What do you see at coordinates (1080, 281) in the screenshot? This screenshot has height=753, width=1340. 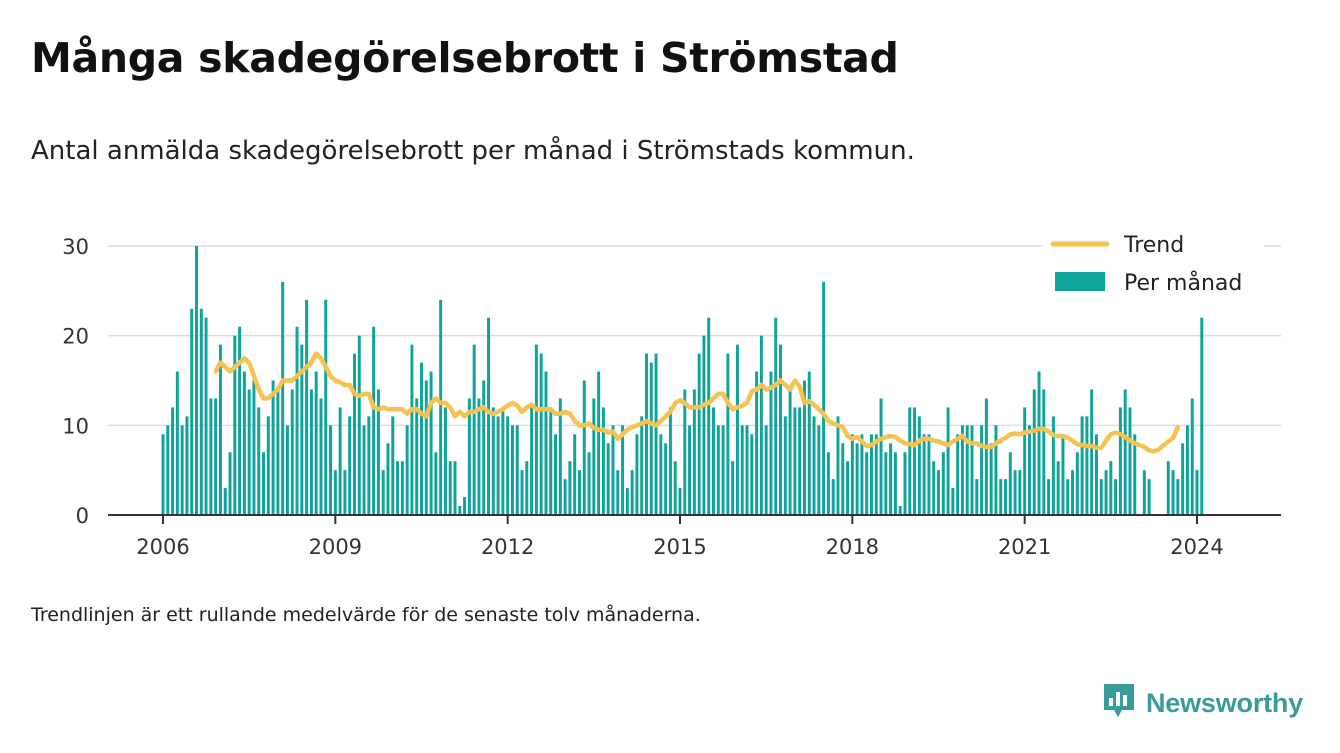 I see `legend-bars-swatch` at bounding box center [1080, 281].